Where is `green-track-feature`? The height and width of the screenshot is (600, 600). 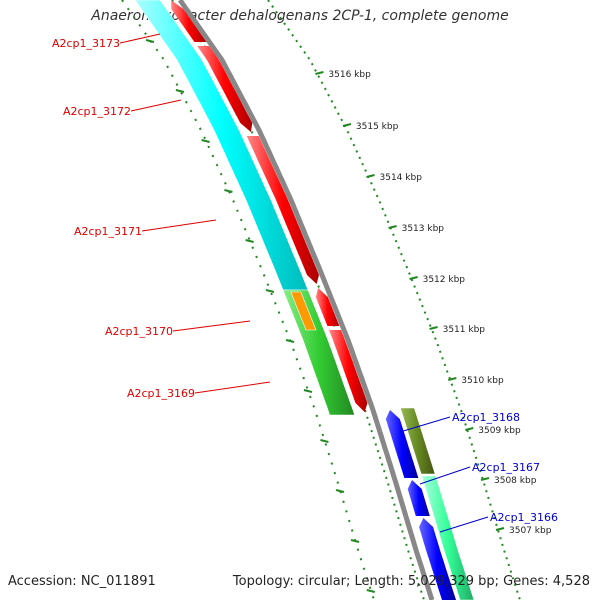
green-track-feature is located at coordinates (319, 352).